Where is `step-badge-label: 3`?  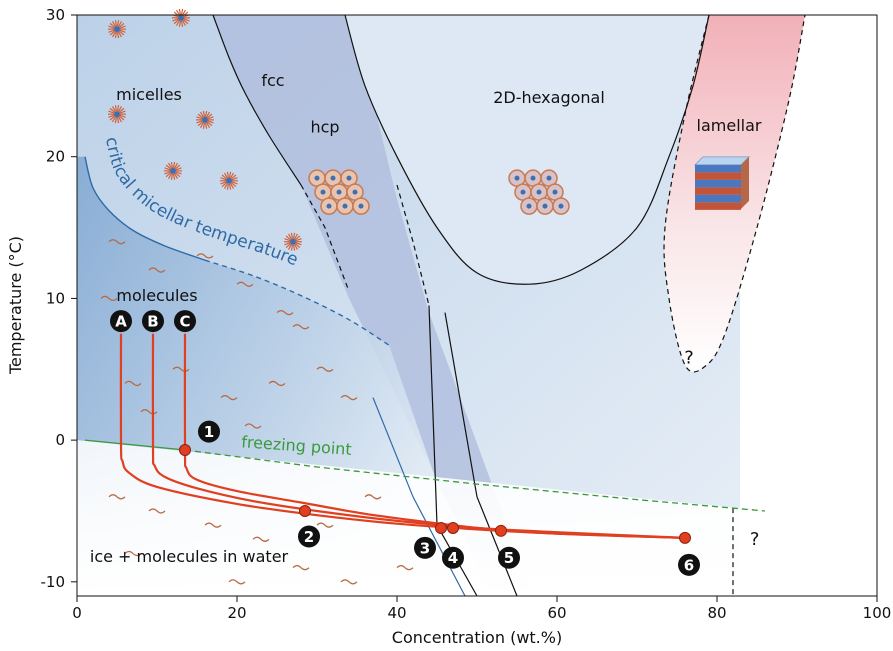 step-badge-label: 3 is located at coordinates (425, 548).